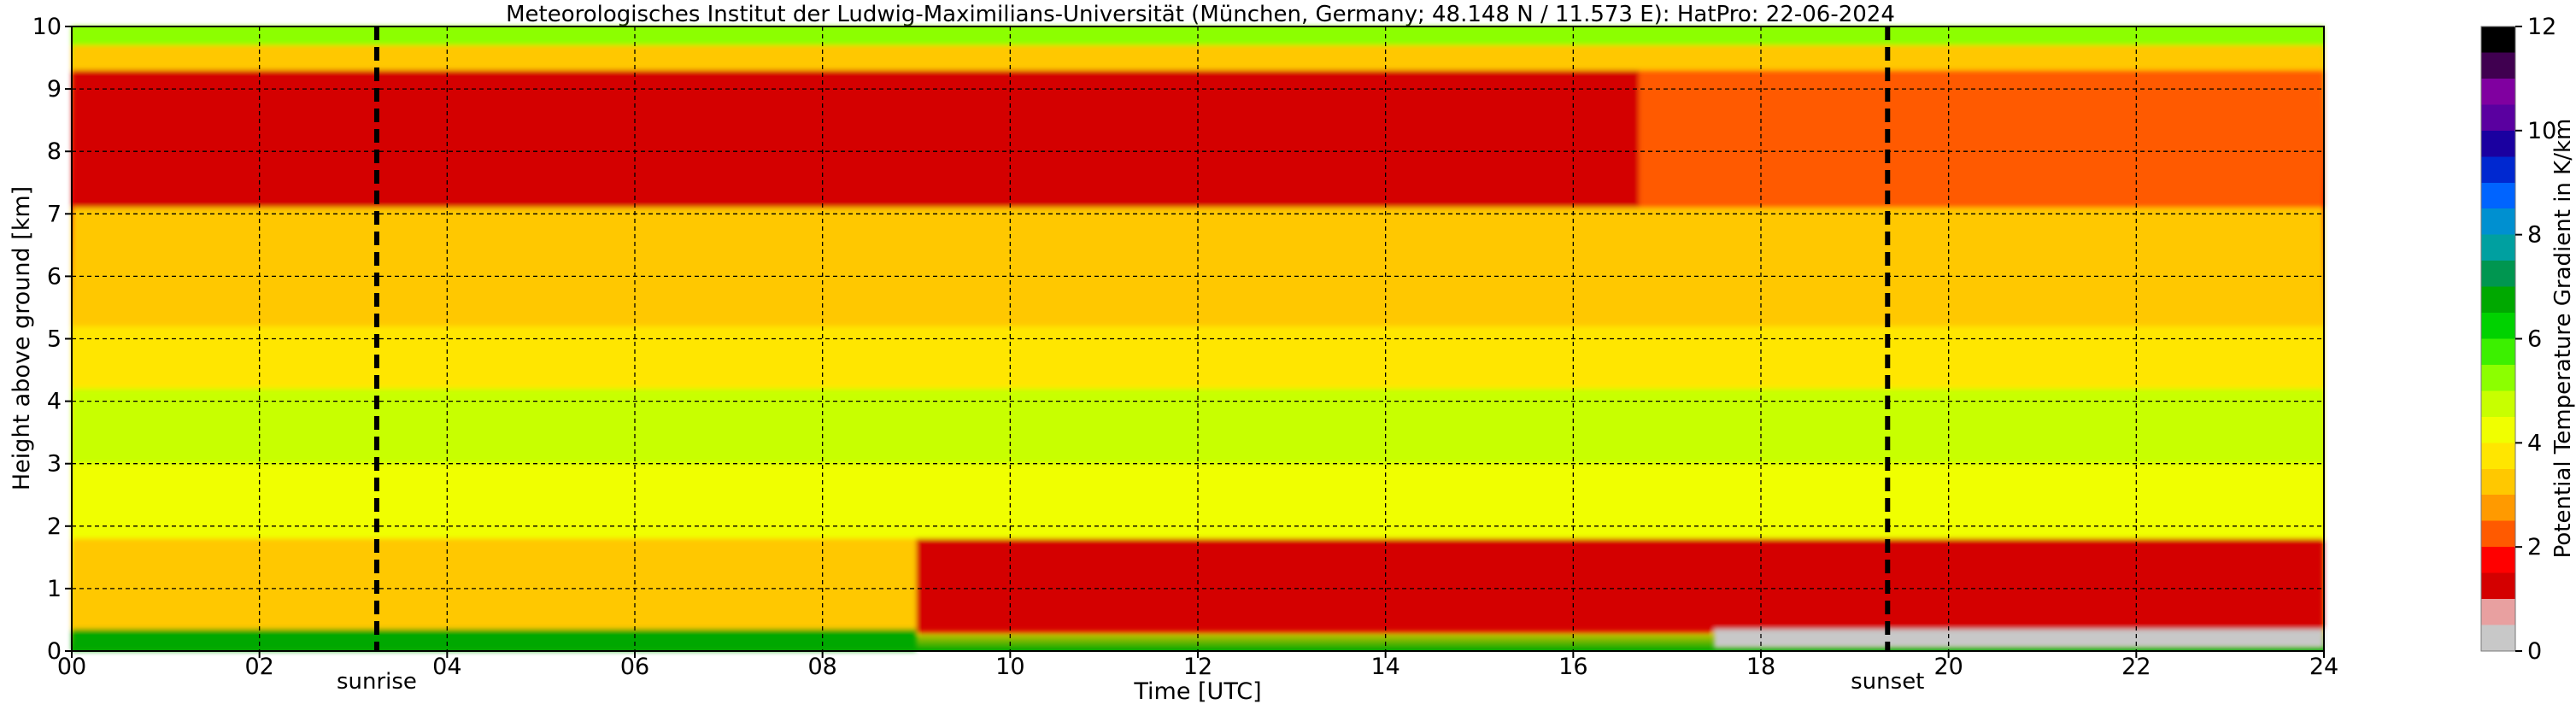 This screenshot has height=704, width=2576. I want to click on x-tick-label: 20, so click(1948, 667).